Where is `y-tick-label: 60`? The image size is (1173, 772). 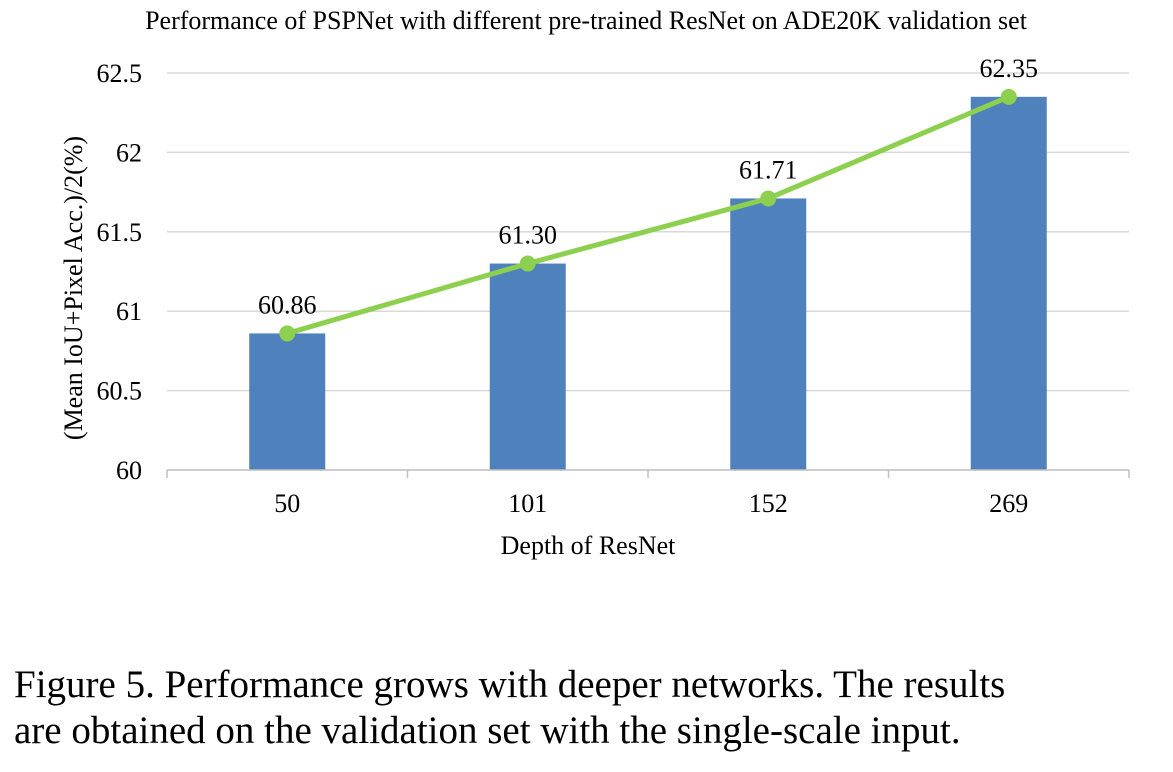 y-tick-label: 60 is located at coordinates (129, 470).